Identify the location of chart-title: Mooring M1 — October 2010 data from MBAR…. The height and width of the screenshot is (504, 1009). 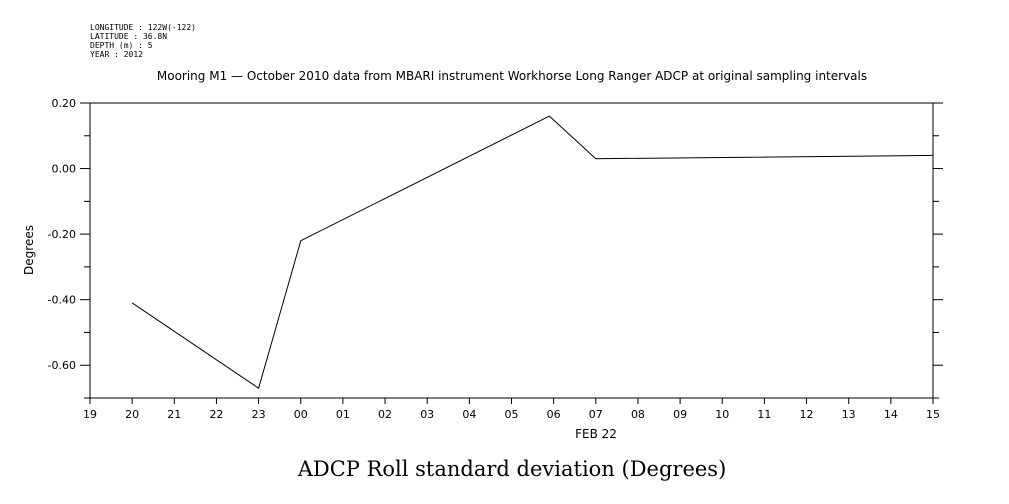
(512, 76).